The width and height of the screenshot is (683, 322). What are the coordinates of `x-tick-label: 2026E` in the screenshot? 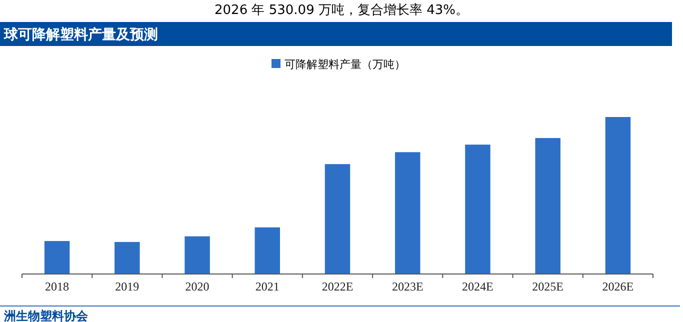 It's located at (618, 287).